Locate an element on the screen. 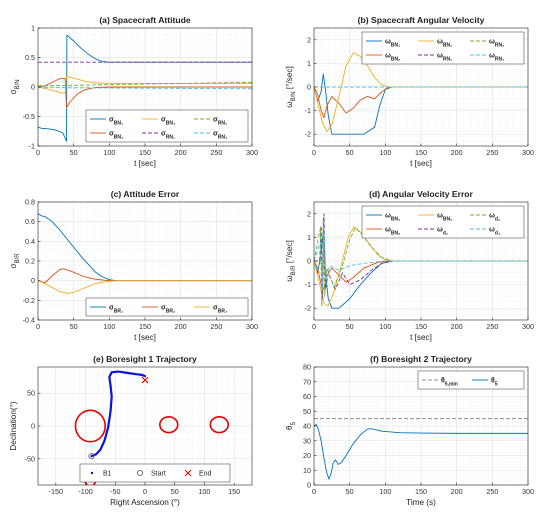 The height and width of the screenshot is (527, 550). legend: σBR₁ σBR₂ σBR₃ is located at coordinates (167, 307).